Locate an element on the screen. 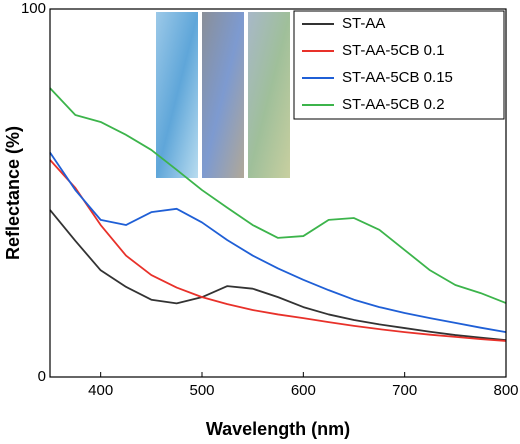 The height and width of the screenshot is (444, 520). legend-label: ST-AA-5CB 0.15 is located at coordinates (397, 77).